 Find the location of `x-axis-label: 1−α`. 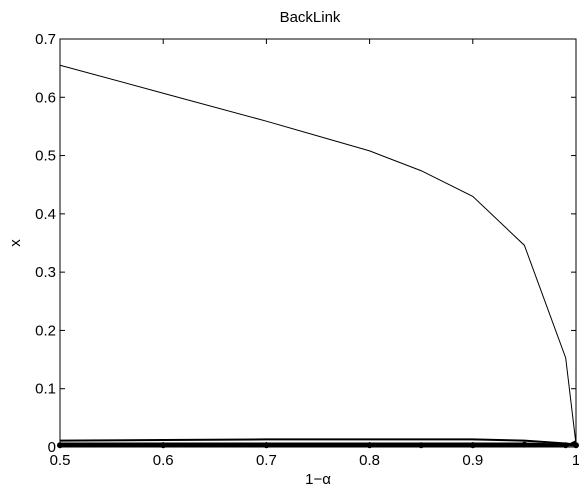

x-axis-label: 1−α is located at coordinates (318, 478).